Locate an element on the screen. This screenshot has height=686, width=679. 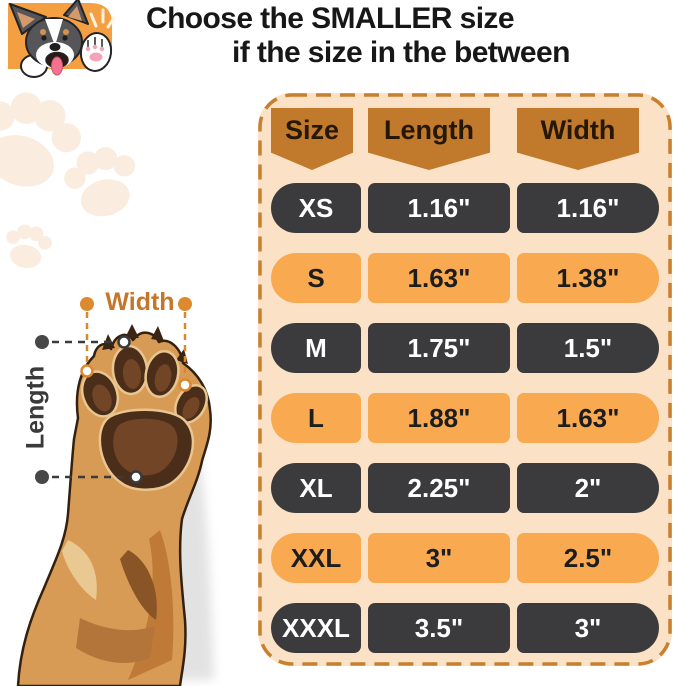
width-dot-right is located at coordinates (185, 304).